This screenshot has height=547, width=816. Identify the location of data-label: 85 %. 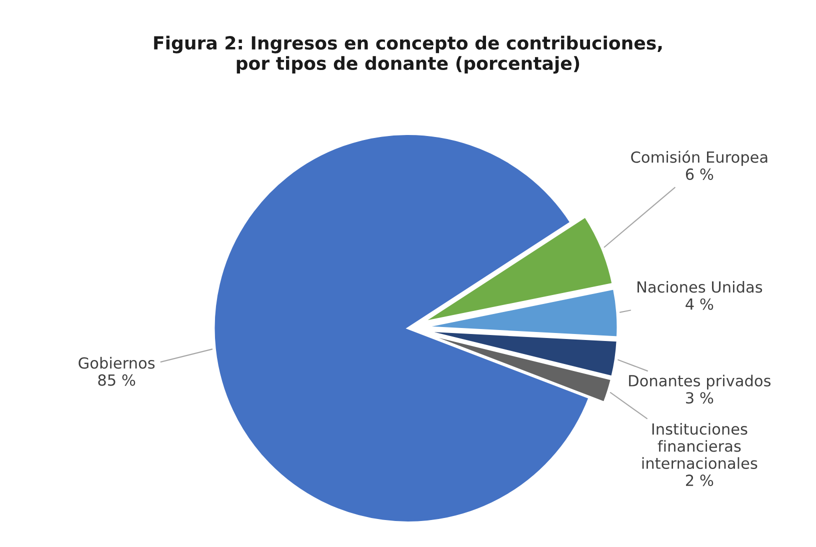
(117, 380).